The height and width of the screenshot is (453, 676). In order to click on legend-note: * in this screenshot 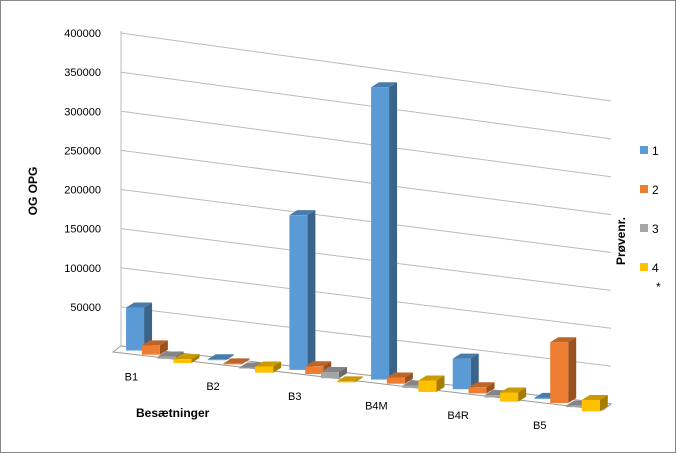, I will do `click(658, 287)`.